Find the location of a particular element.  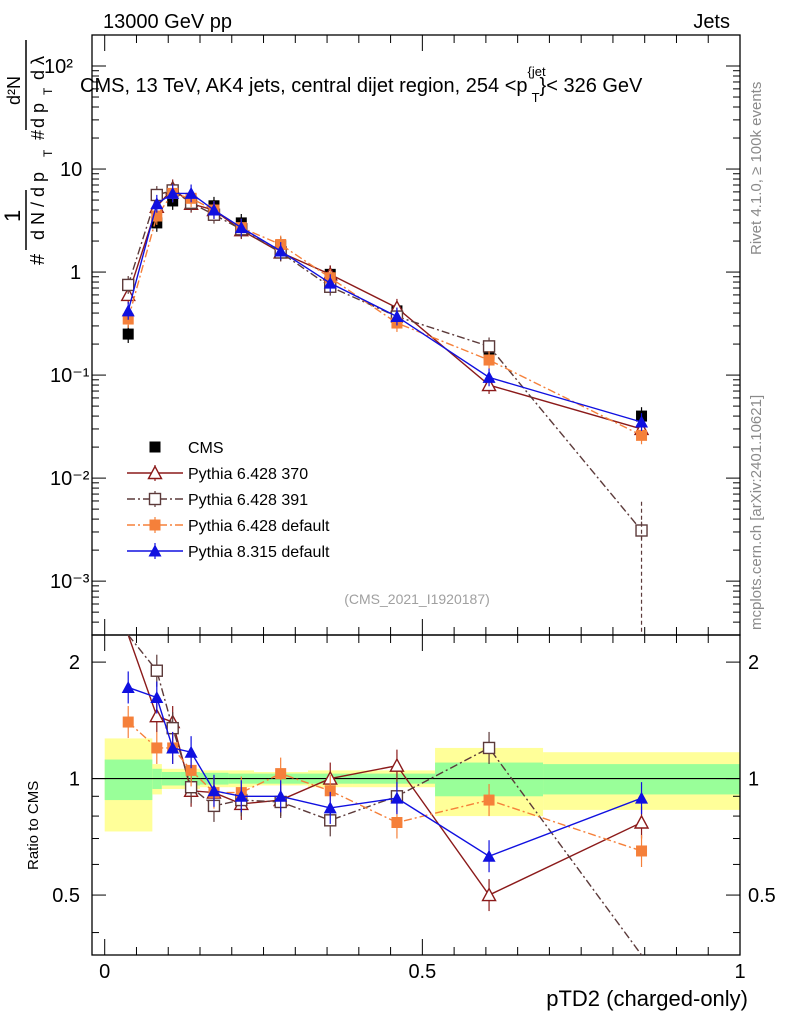

svg-text: d p is located at coordinates (38, 115).